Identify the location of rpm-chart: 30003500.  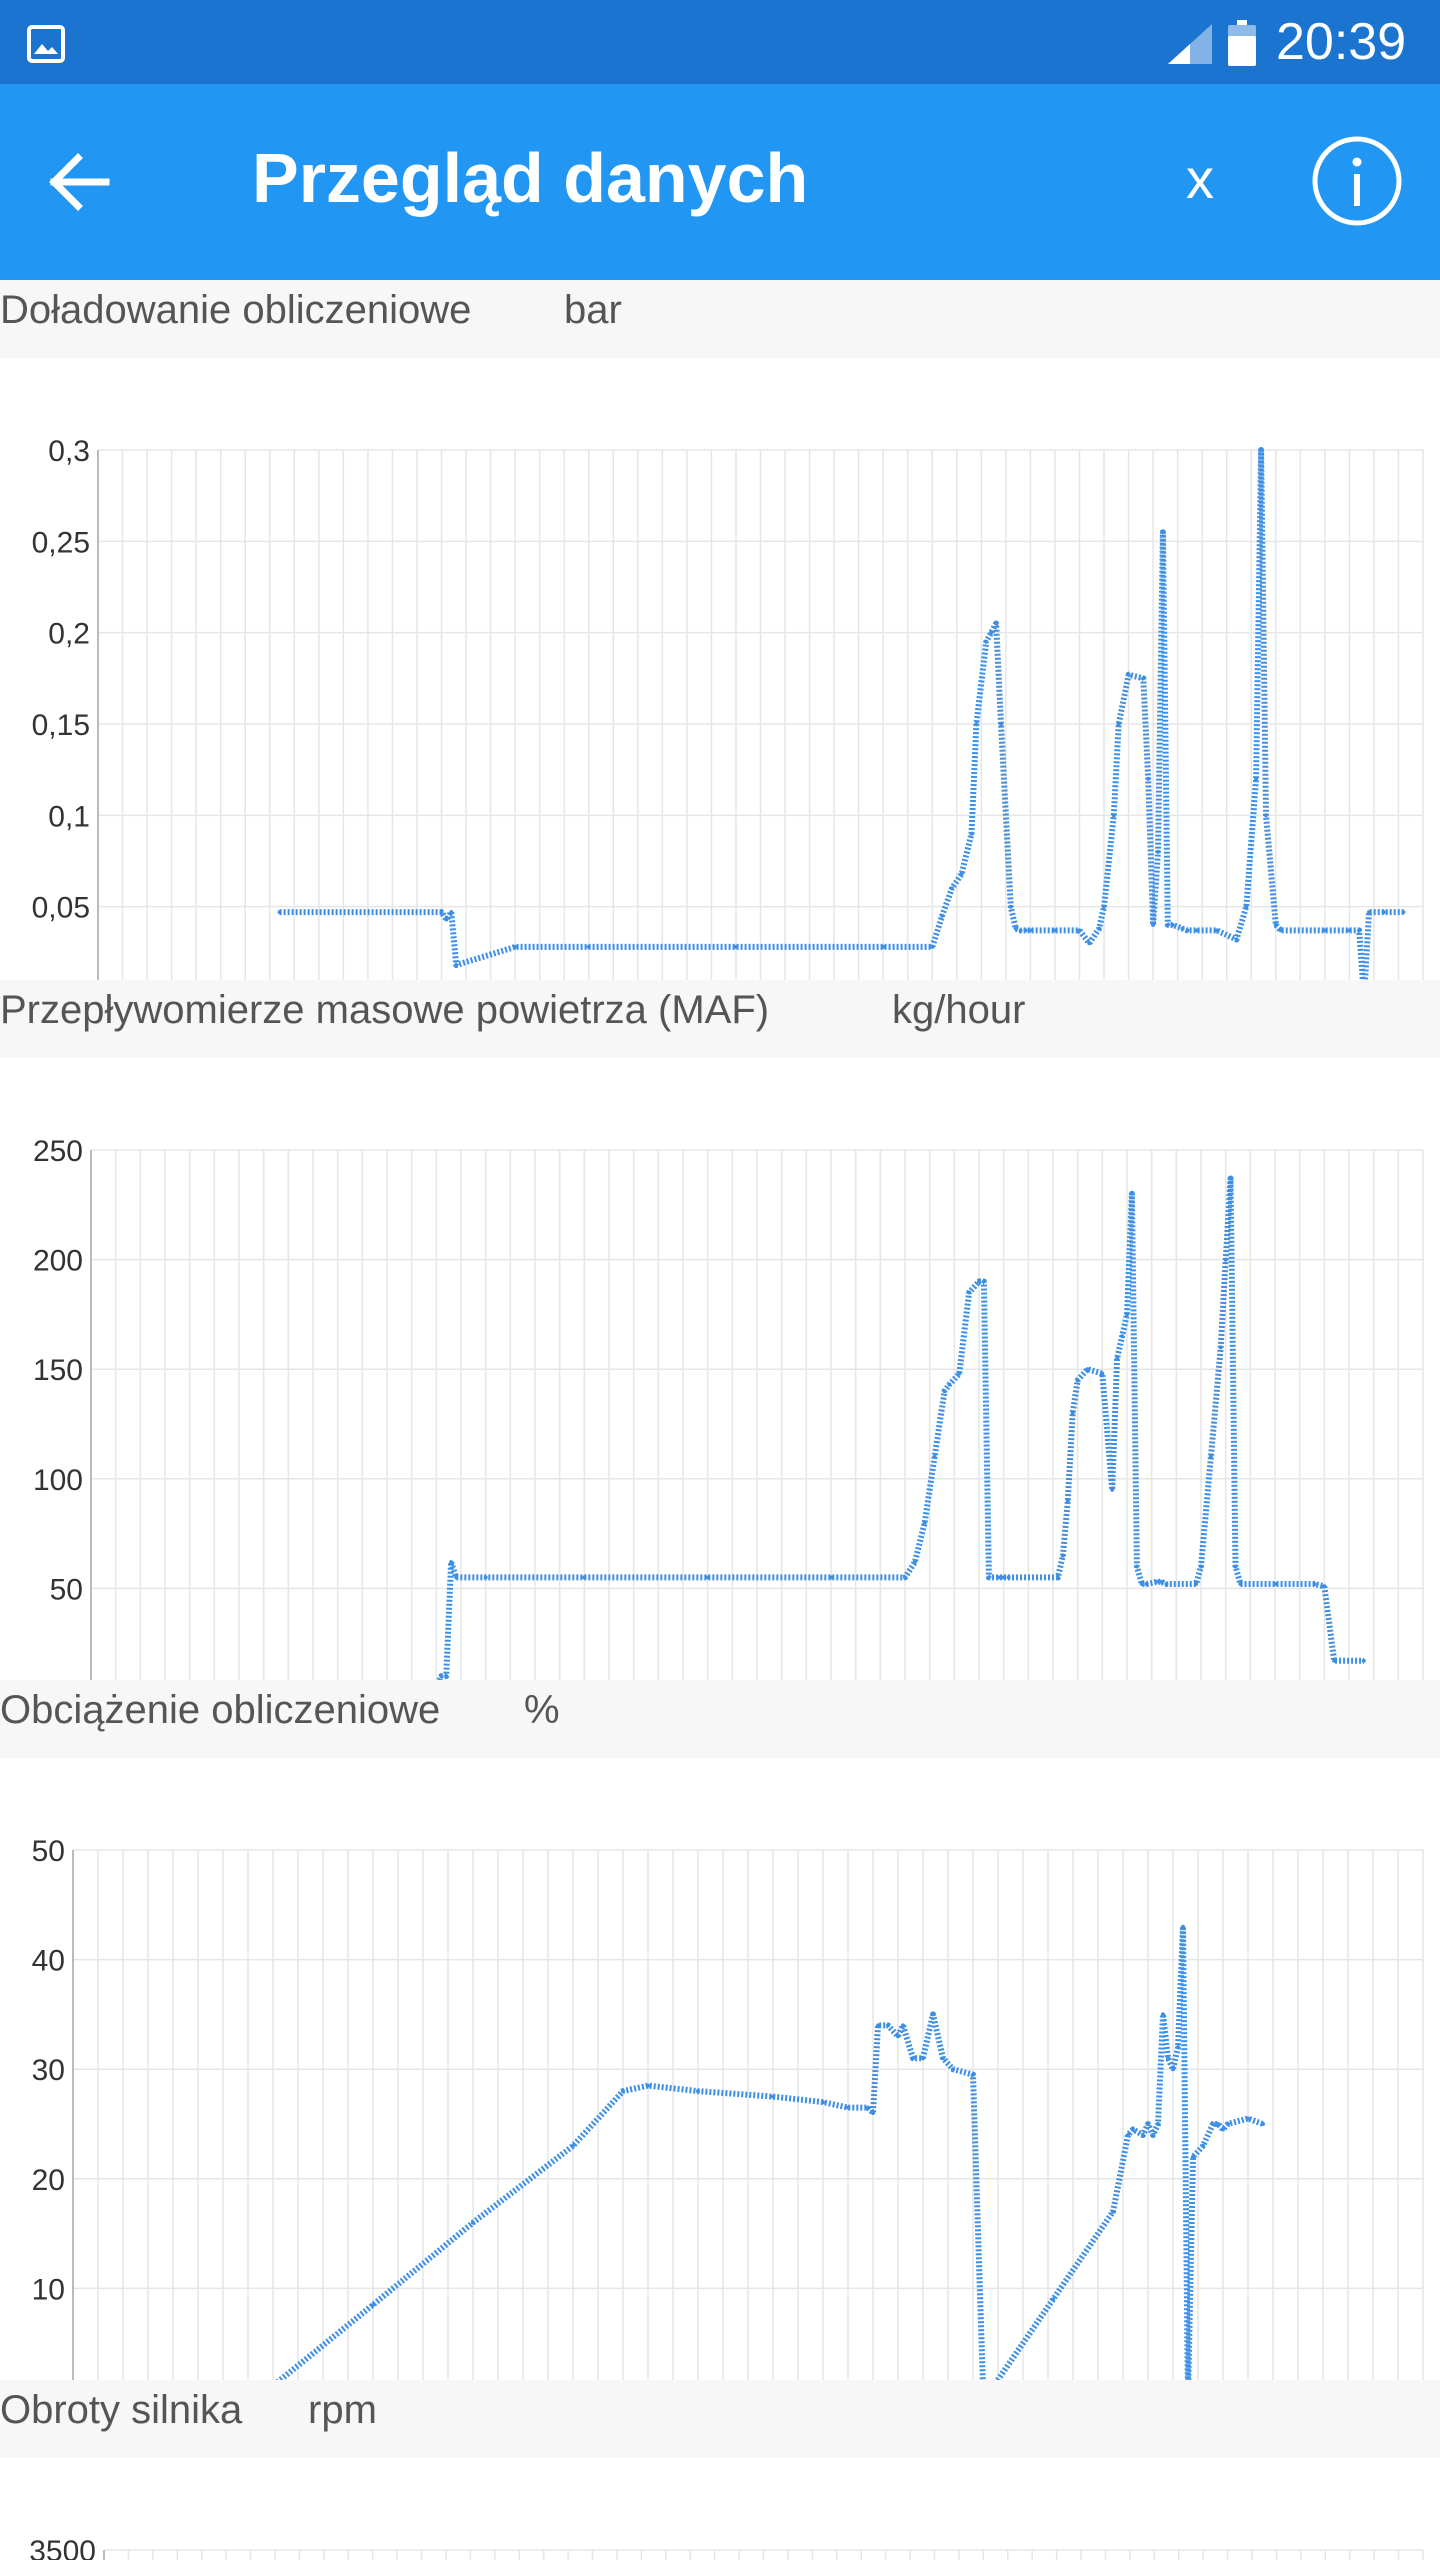
(720, 2509).